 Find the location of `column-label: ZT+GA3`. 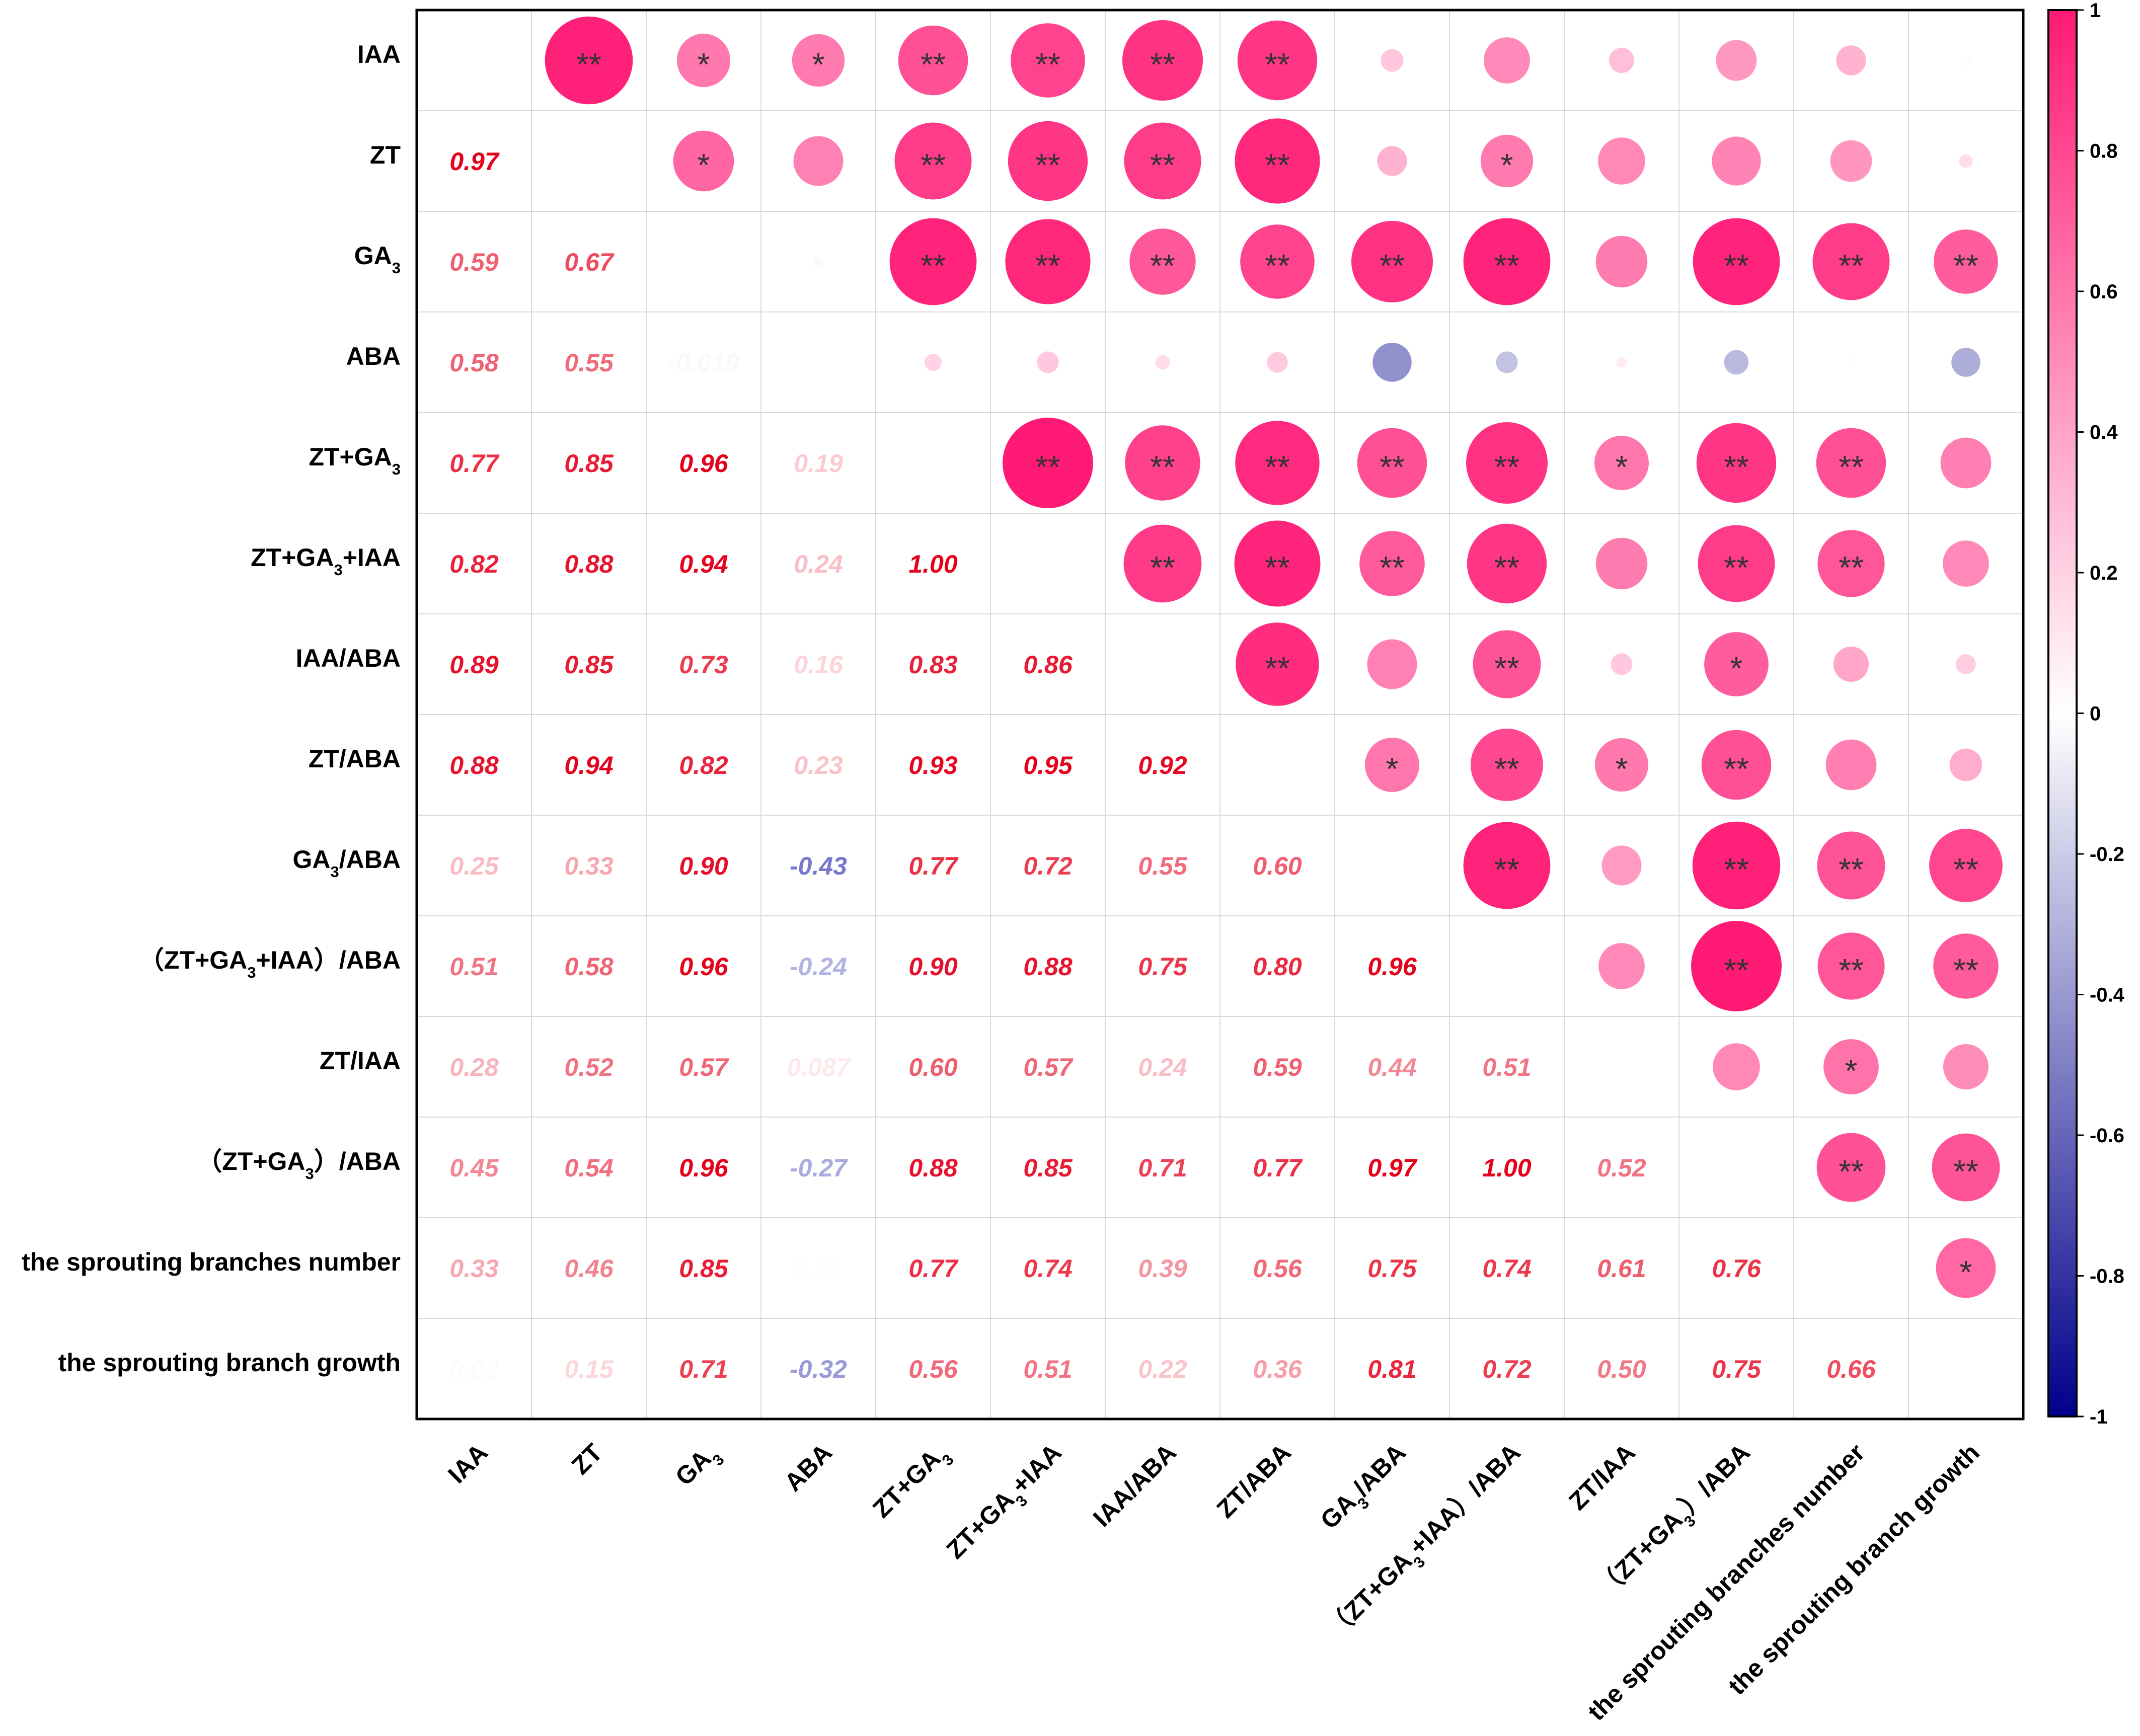

column-label: ZT+GA3 is located at coordinates (912, 1483).